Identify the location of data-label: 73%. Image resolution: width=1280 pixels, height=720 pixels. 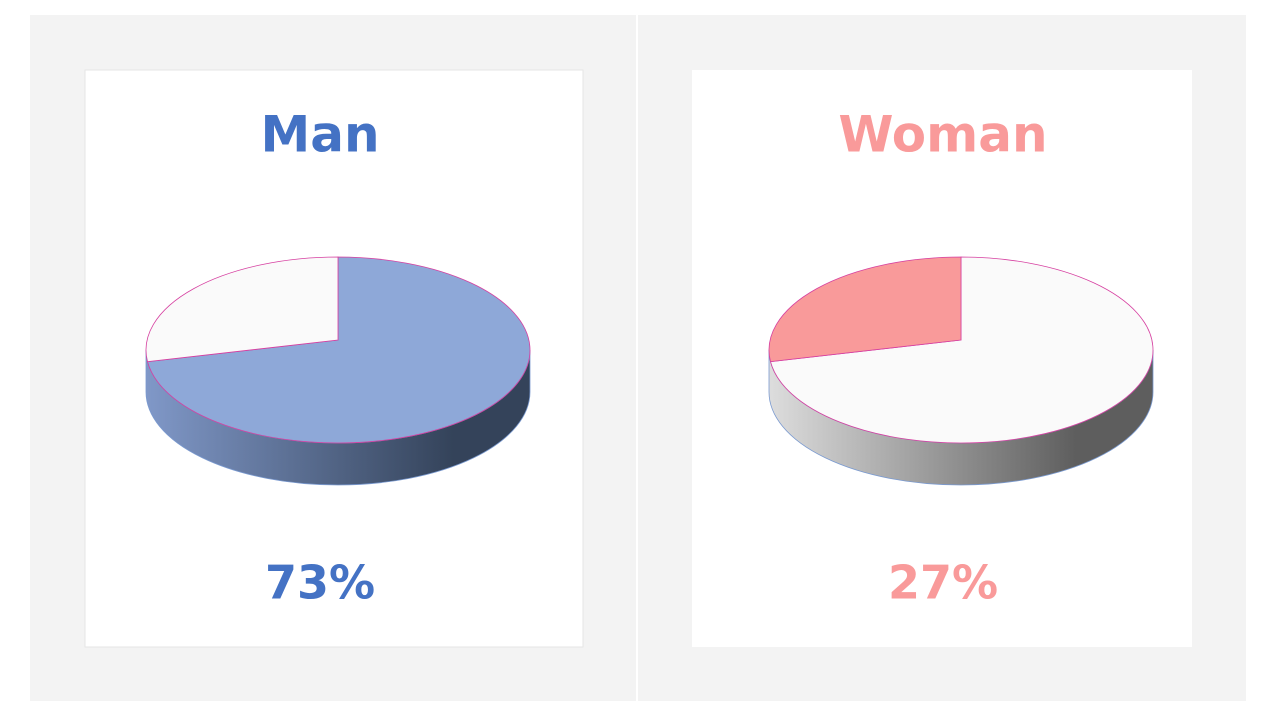
(320, 583).